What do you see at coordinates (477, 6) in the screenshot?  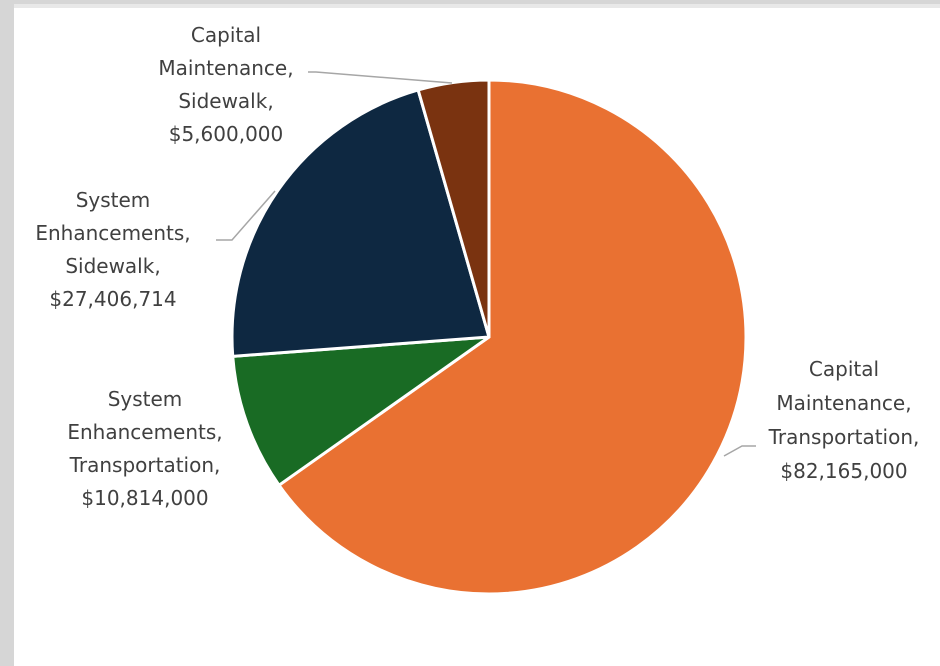 I see `chart-top-border` at bounding box center [477, 6].